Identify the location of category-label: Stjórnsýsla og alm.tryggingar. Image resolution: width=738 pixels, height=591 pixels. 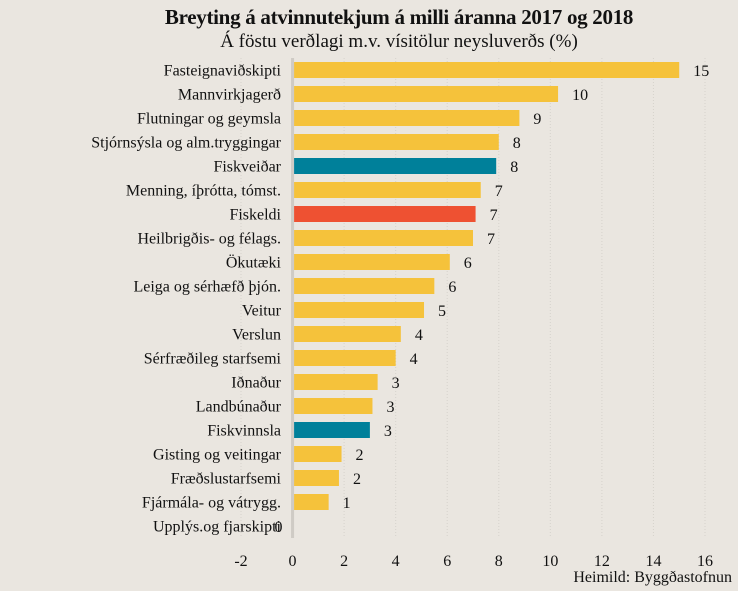
(186, 143).